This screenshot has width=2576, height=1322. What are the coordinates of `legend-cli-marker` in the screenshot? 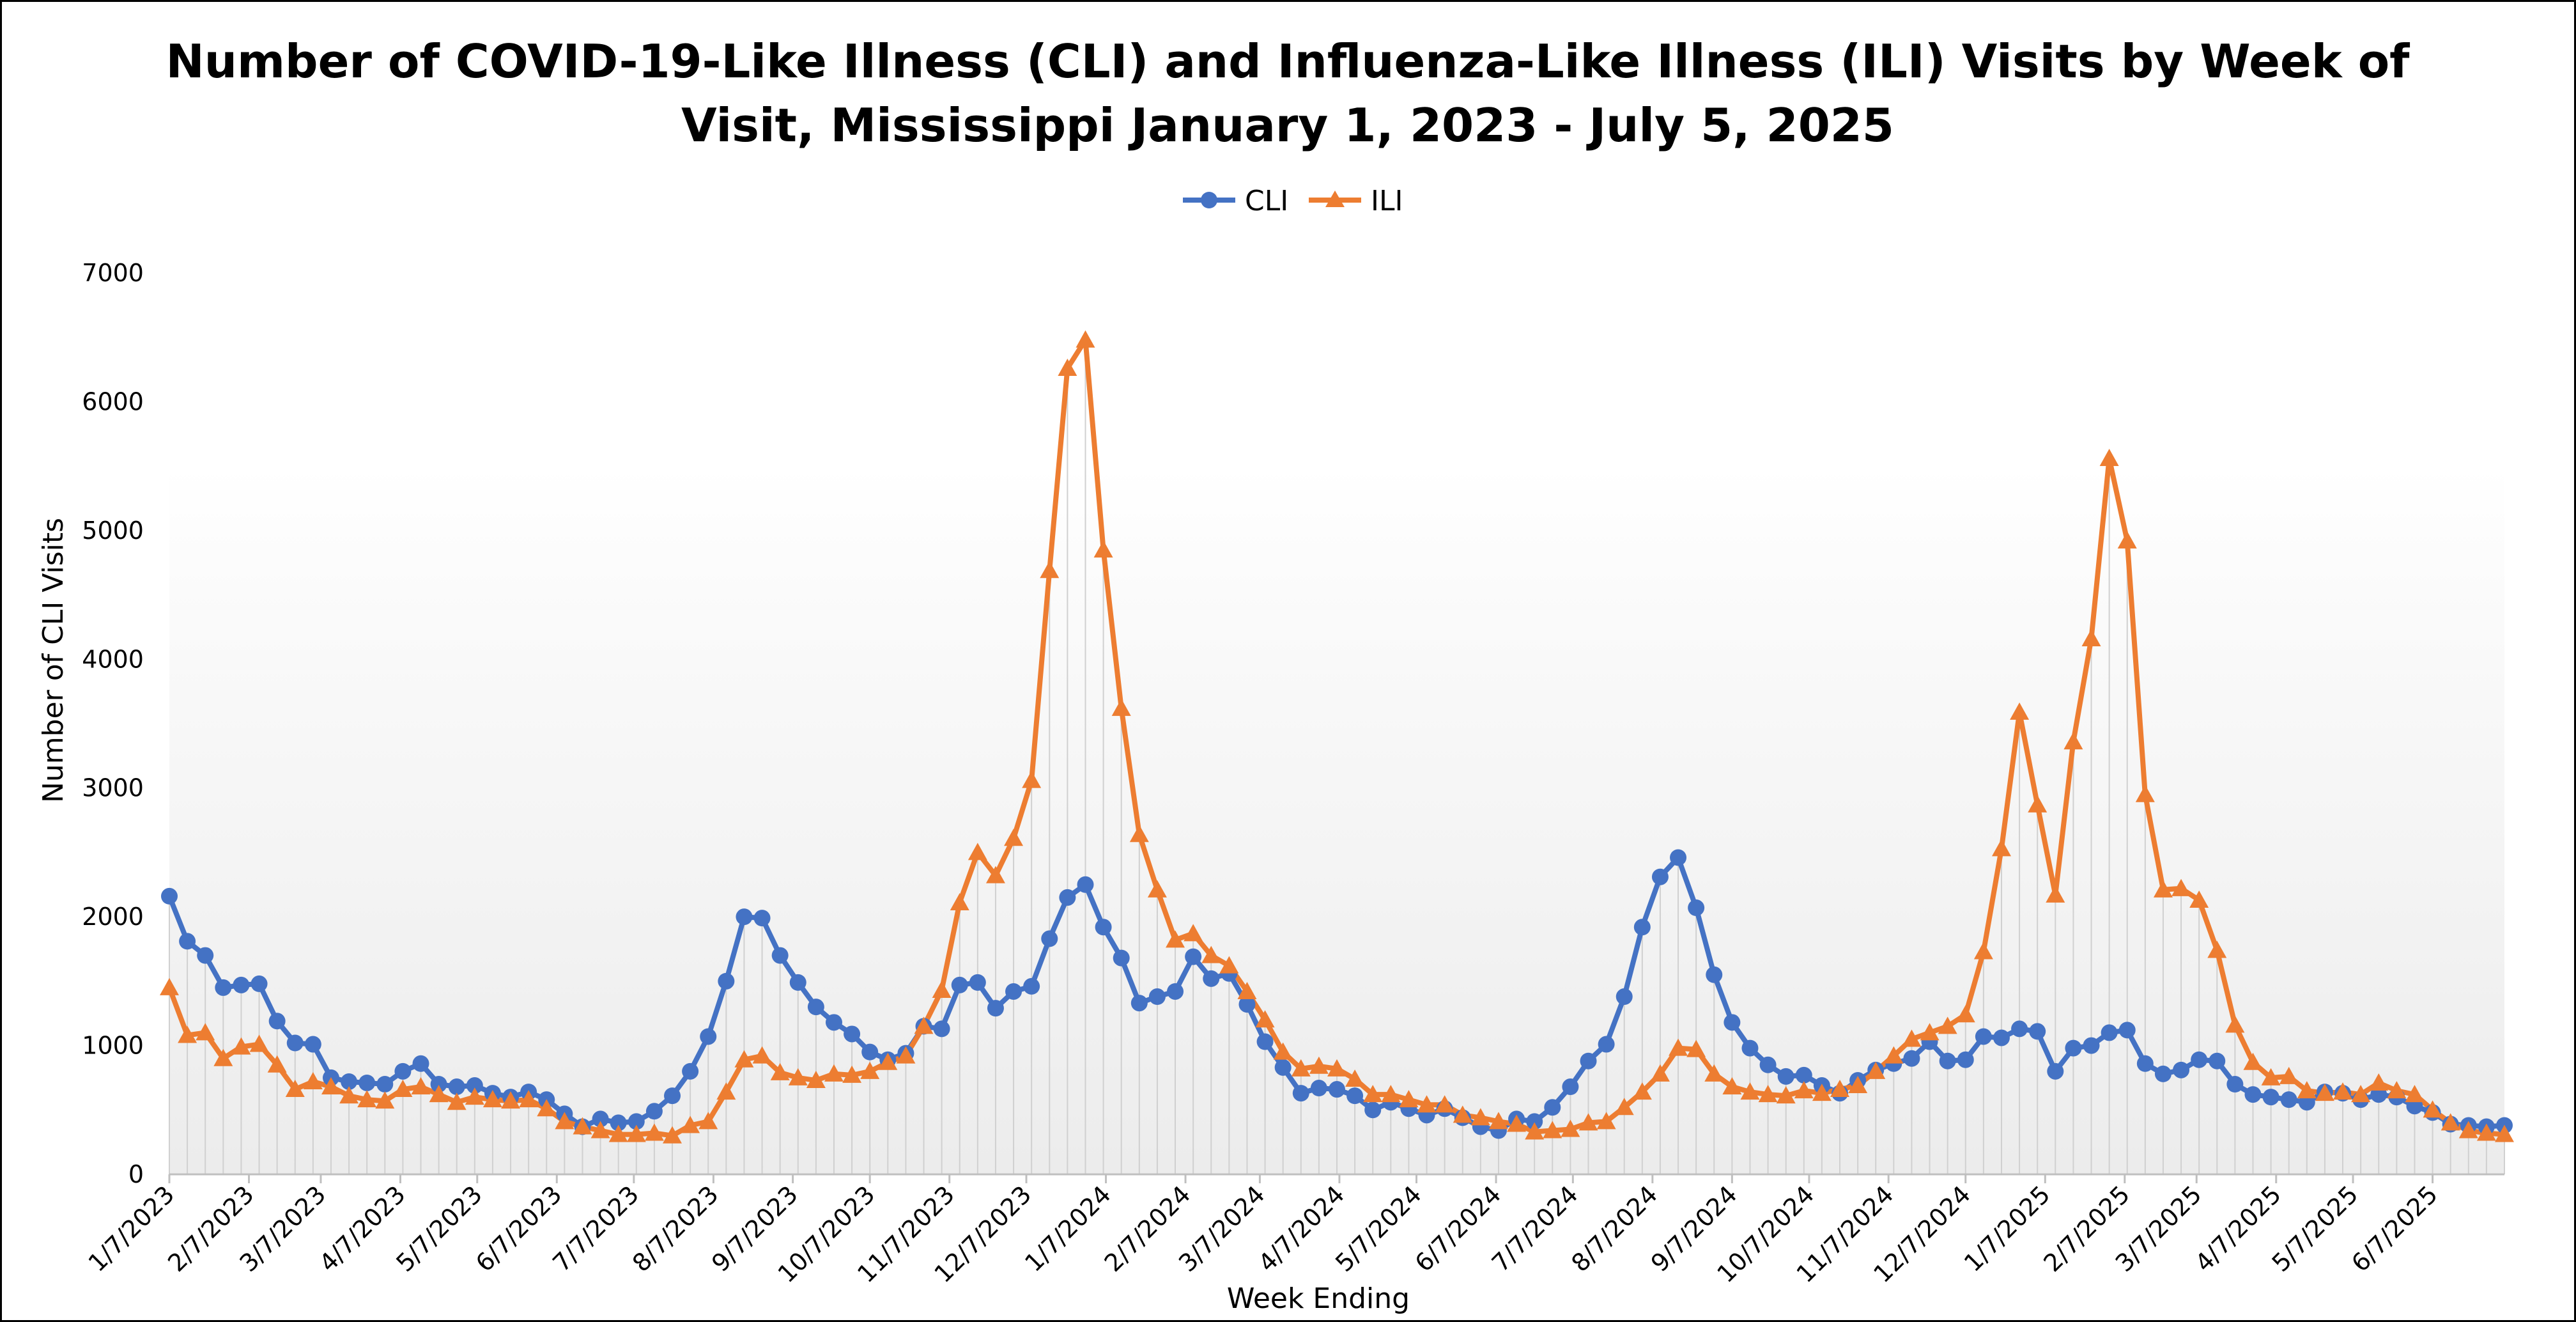 It's located at (1209, 200).